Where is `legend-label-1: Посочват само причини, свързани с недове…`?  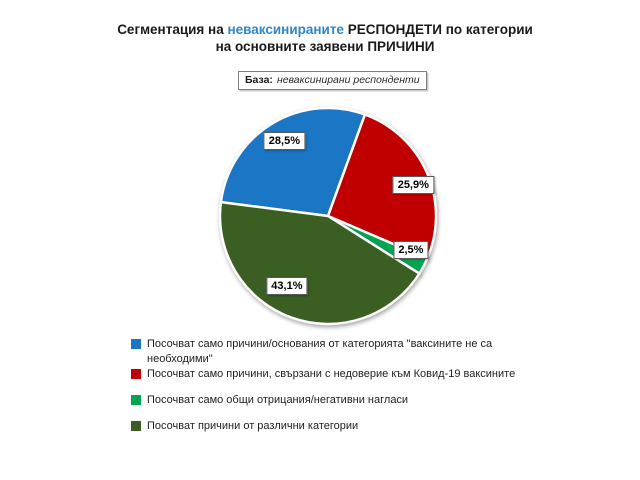 legend-label-1: Посочват само причини, свързани с недове… is located at coordinates (331, 374).